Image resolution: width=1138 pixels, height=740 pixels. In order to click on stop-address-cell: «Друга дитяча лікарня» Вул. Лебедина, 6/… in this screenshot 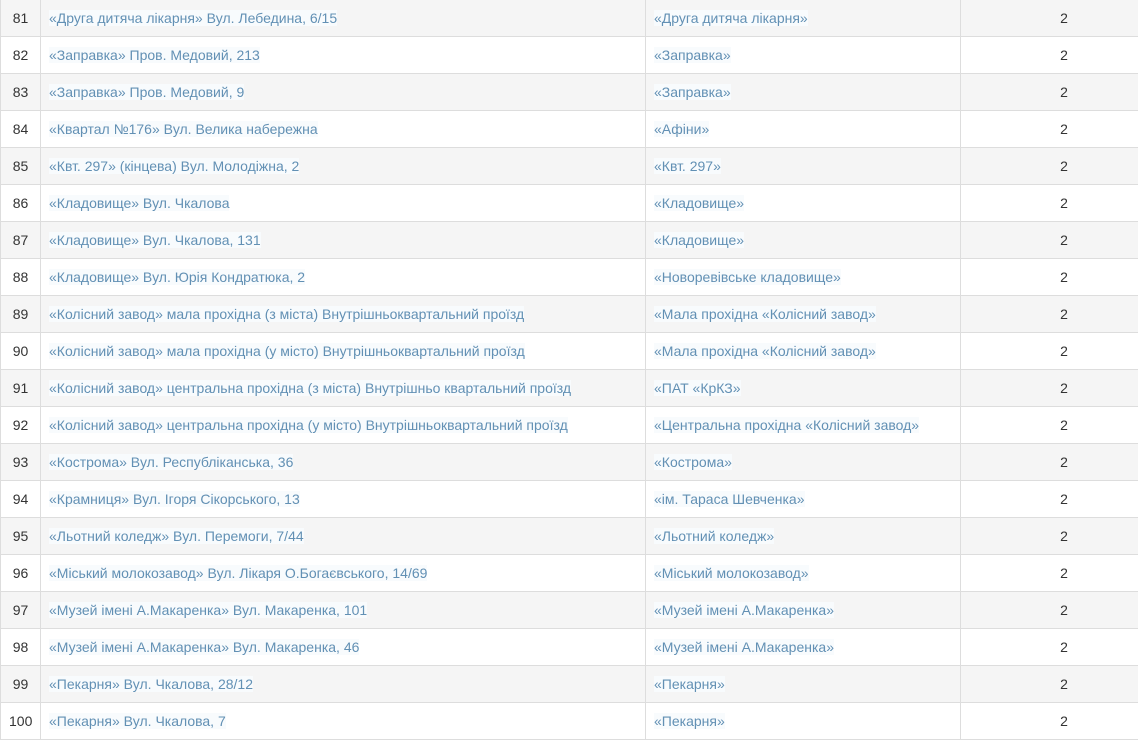, I will do `click(343, 18)`.